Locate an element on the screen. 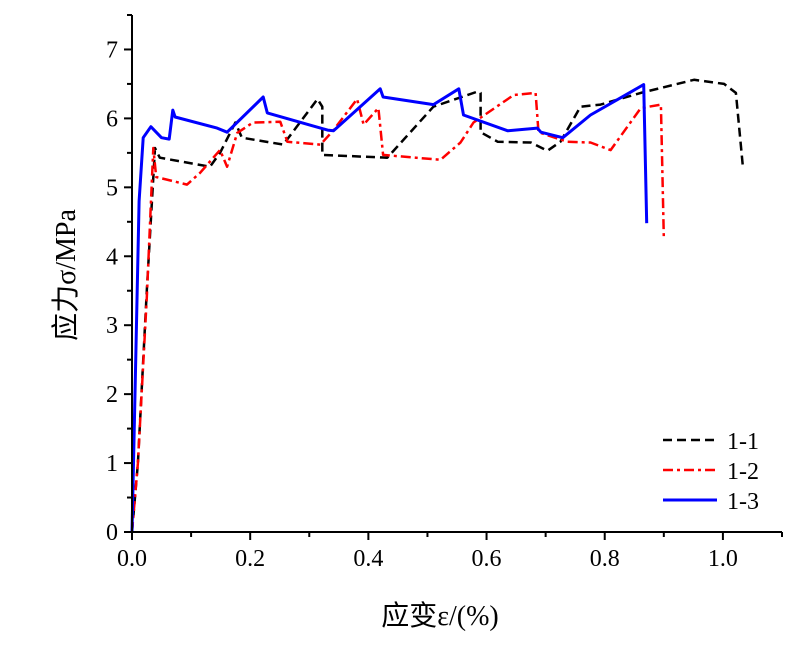 Image resolution: width=799 pixels, height=656 pixels. y-tick-label: 3 is located at coordinates (112, 326).